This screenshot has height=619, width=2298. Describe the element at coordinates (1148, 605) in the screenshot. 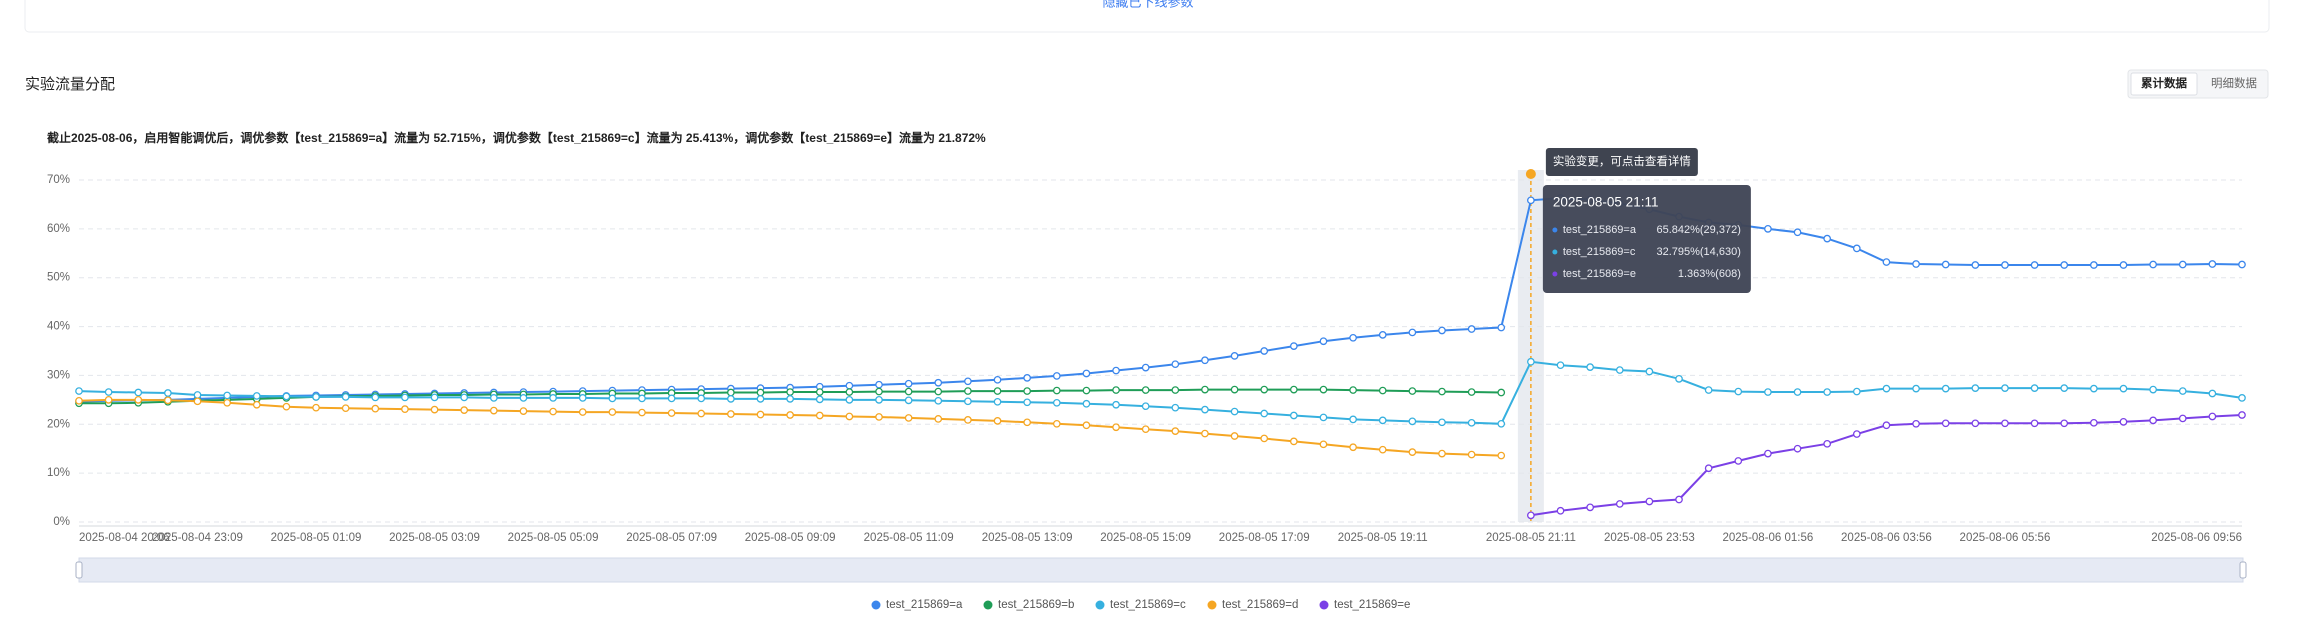

I see `legend-label: test_215869=c` at that location.